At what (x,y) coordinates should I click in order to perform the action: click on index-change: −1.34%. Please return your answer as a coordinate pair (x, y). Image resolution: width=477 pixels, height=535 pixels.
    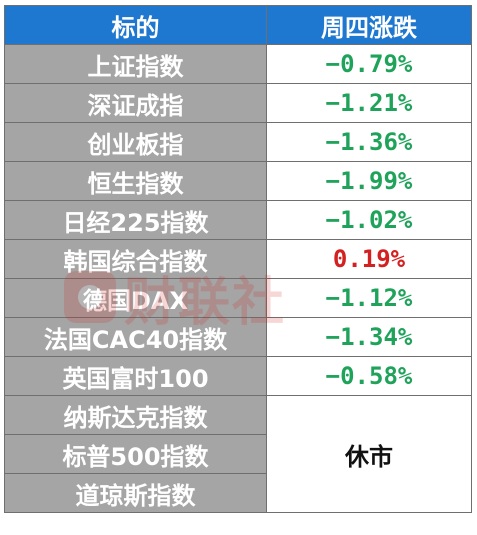
    Looking at the image, I should click on (369, 337).